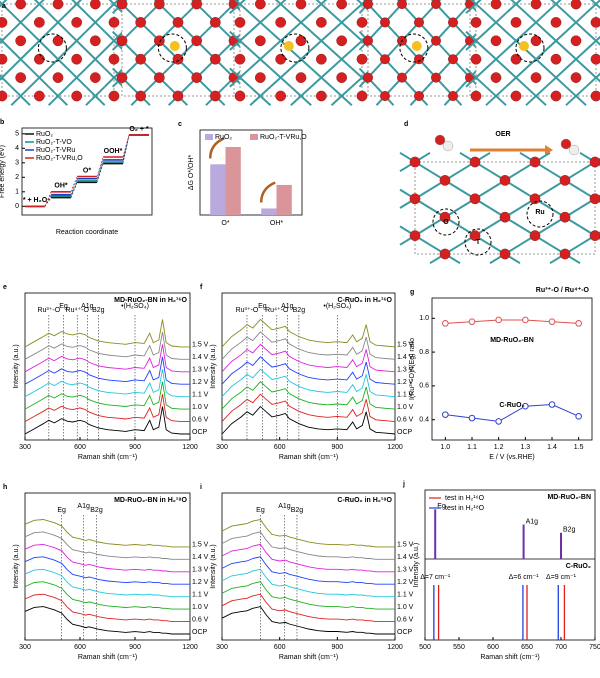 The height and width of the screenshot is (678, 600). I want to click on panel-subtitle: C-RuO₂, so click(578, 566).